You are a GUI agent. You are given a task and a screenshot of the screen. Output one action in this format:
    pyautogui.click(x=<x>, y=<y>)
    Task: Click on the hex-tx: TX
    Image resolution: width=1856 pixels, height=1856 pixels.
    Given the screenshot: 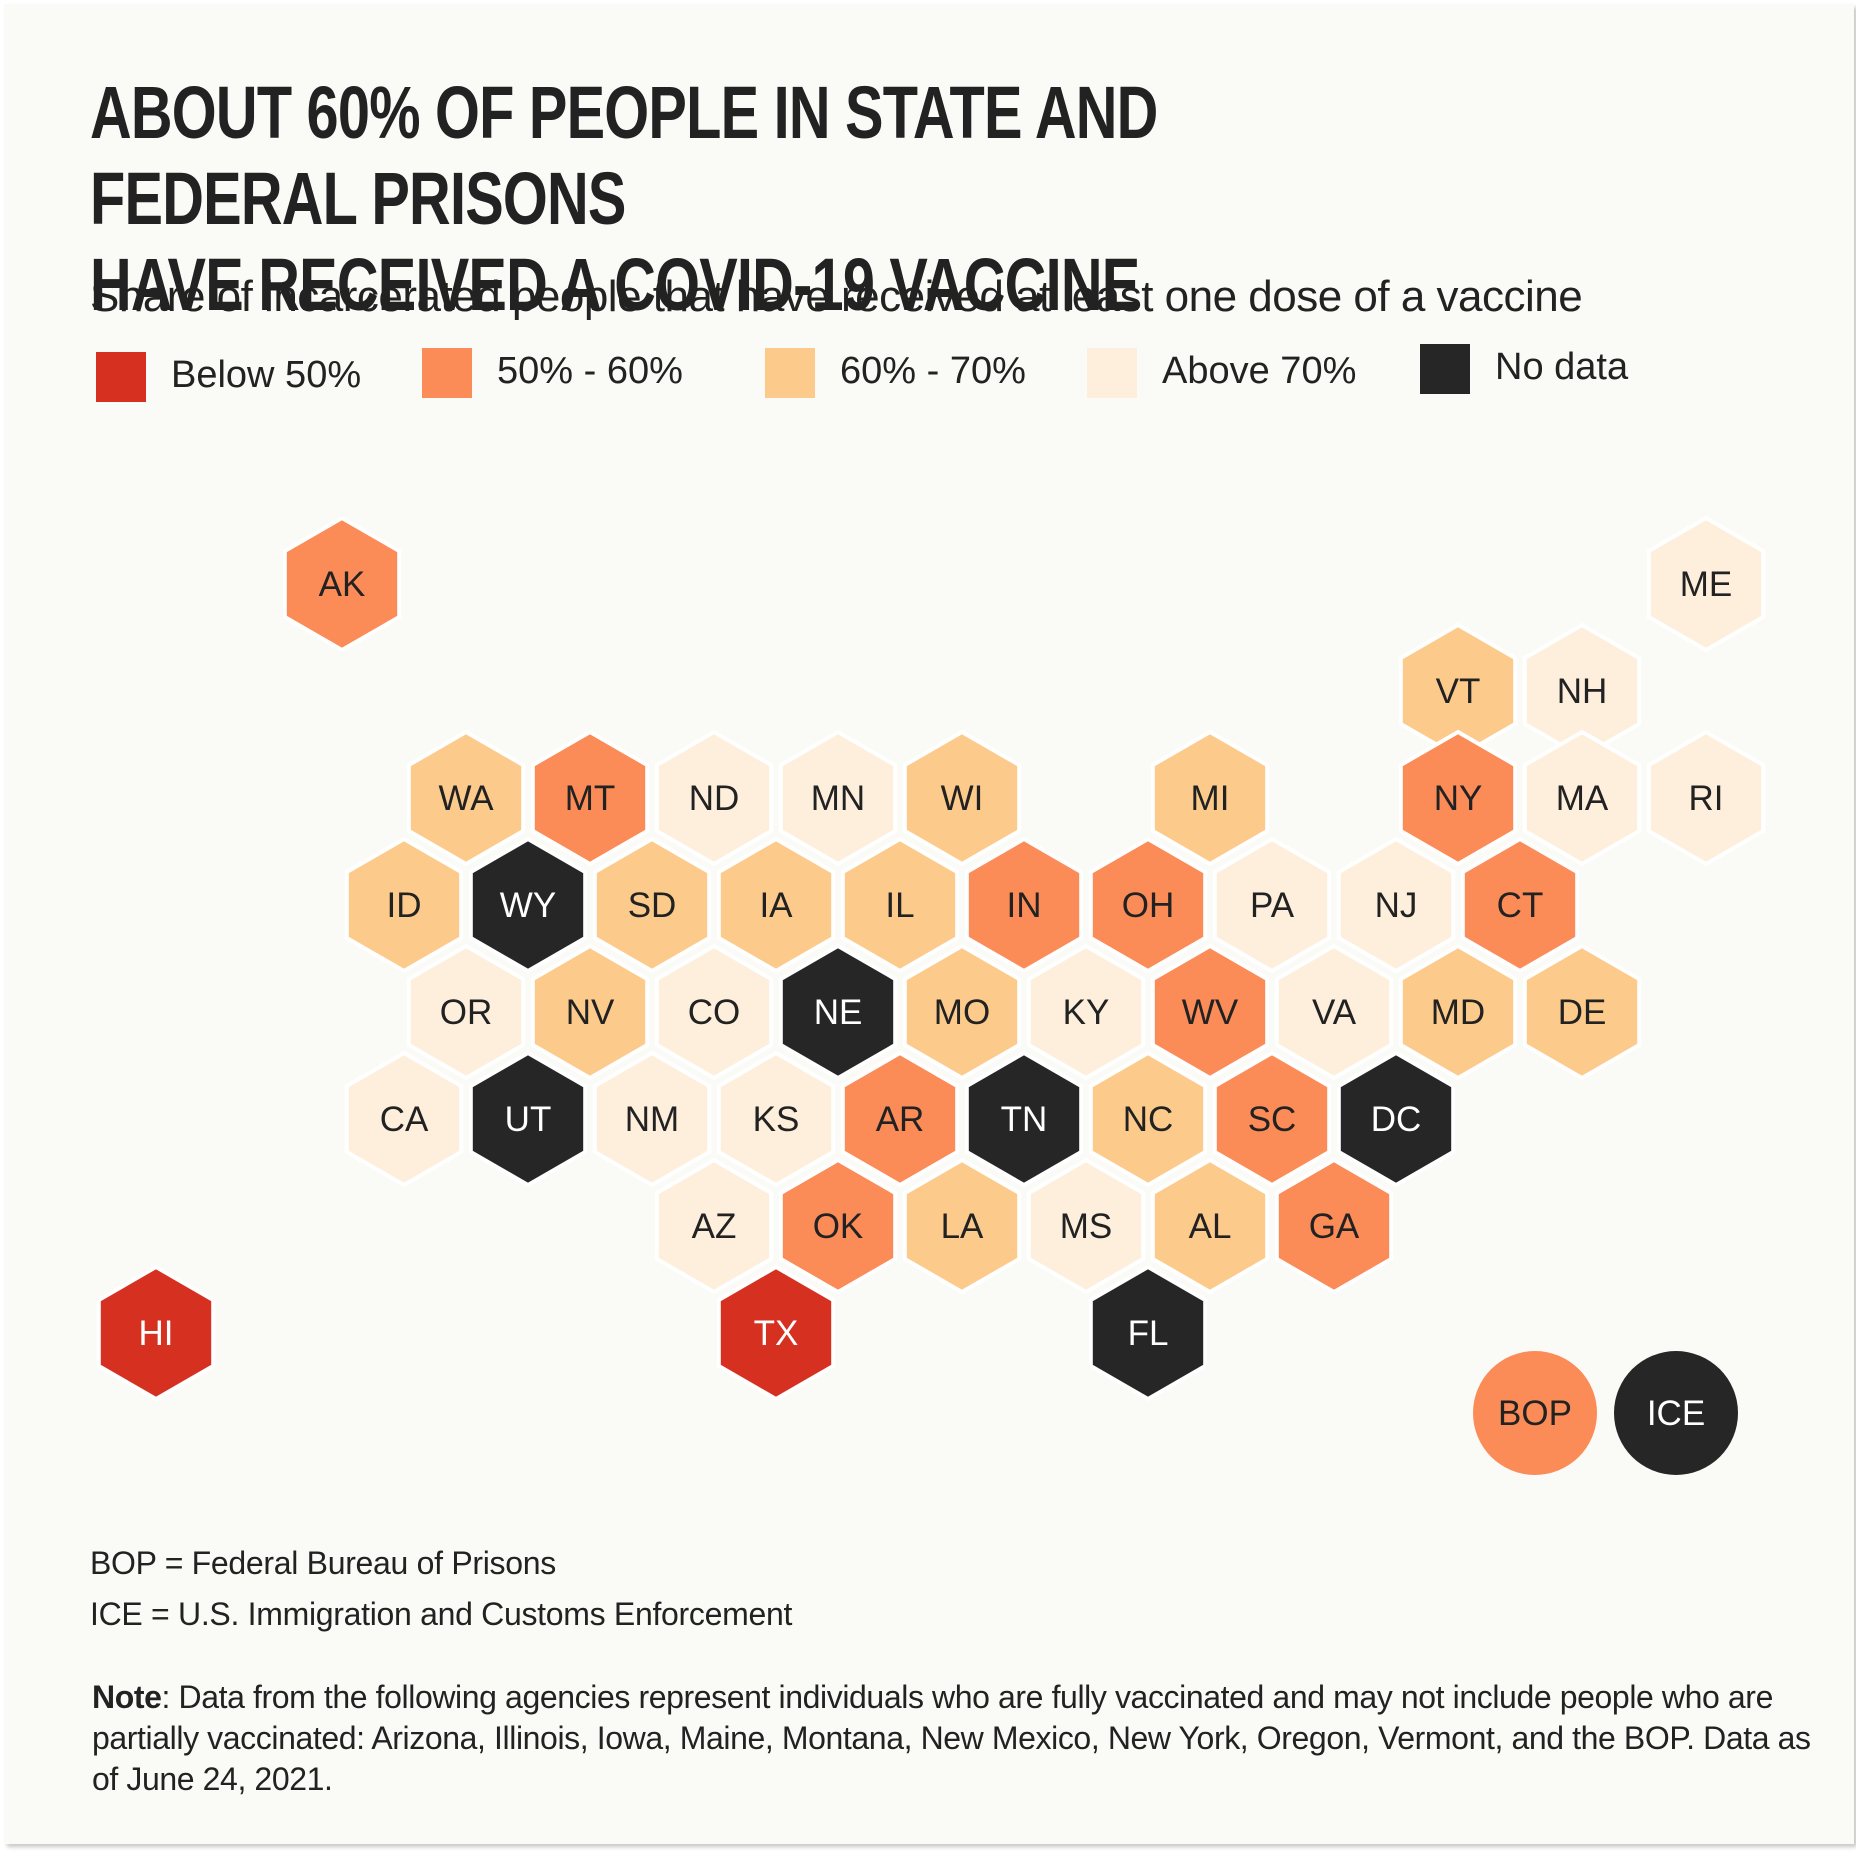 What is the action you would take?
    pyautogui.click(x=776, y=1333)
    